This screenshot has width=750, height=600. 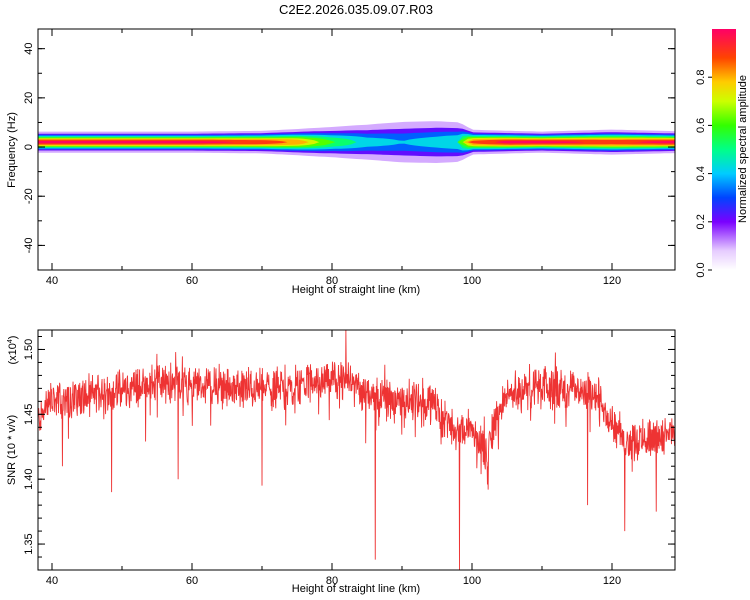 I want to click on snr-multiplier-base: (x10, so click(x=13, y=353).